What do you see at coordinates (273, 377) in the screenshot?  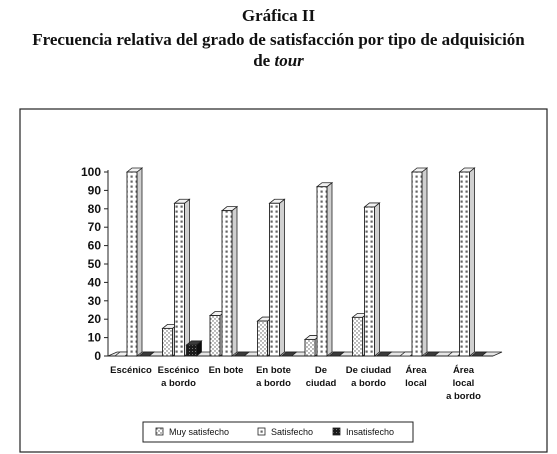 I see `category-label-en-bote-a-bordo: En bote a bordo` at bounding box center [273, 377].